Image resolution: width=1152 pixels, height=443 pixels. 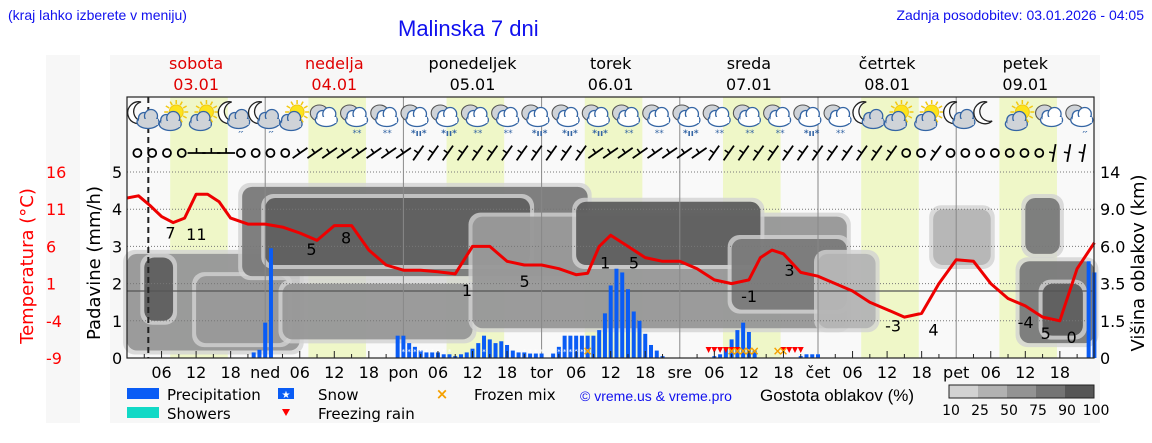 I want to click on legend-snow: ★ Snow, so click(x=318, y=395).